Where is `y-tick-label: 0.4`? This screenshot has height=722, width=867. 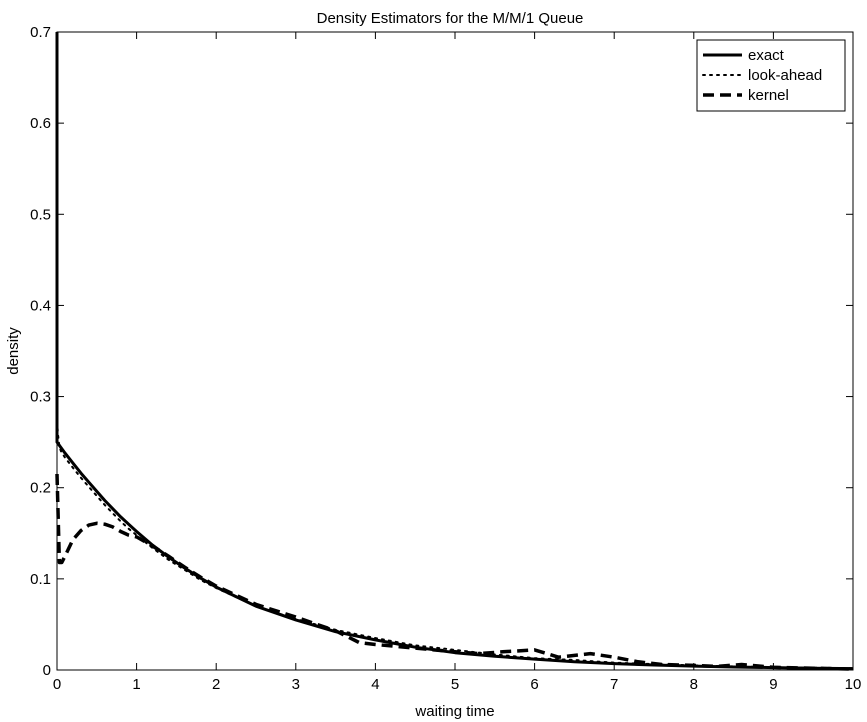
y-tick-label: 0.4 is located at coordinates (40, 305).